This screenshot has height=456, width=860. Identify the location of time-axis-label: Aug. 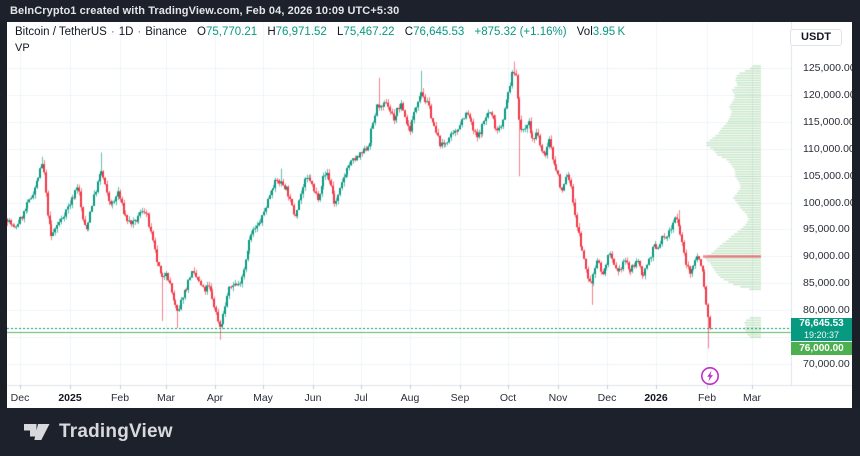
(410, 398).